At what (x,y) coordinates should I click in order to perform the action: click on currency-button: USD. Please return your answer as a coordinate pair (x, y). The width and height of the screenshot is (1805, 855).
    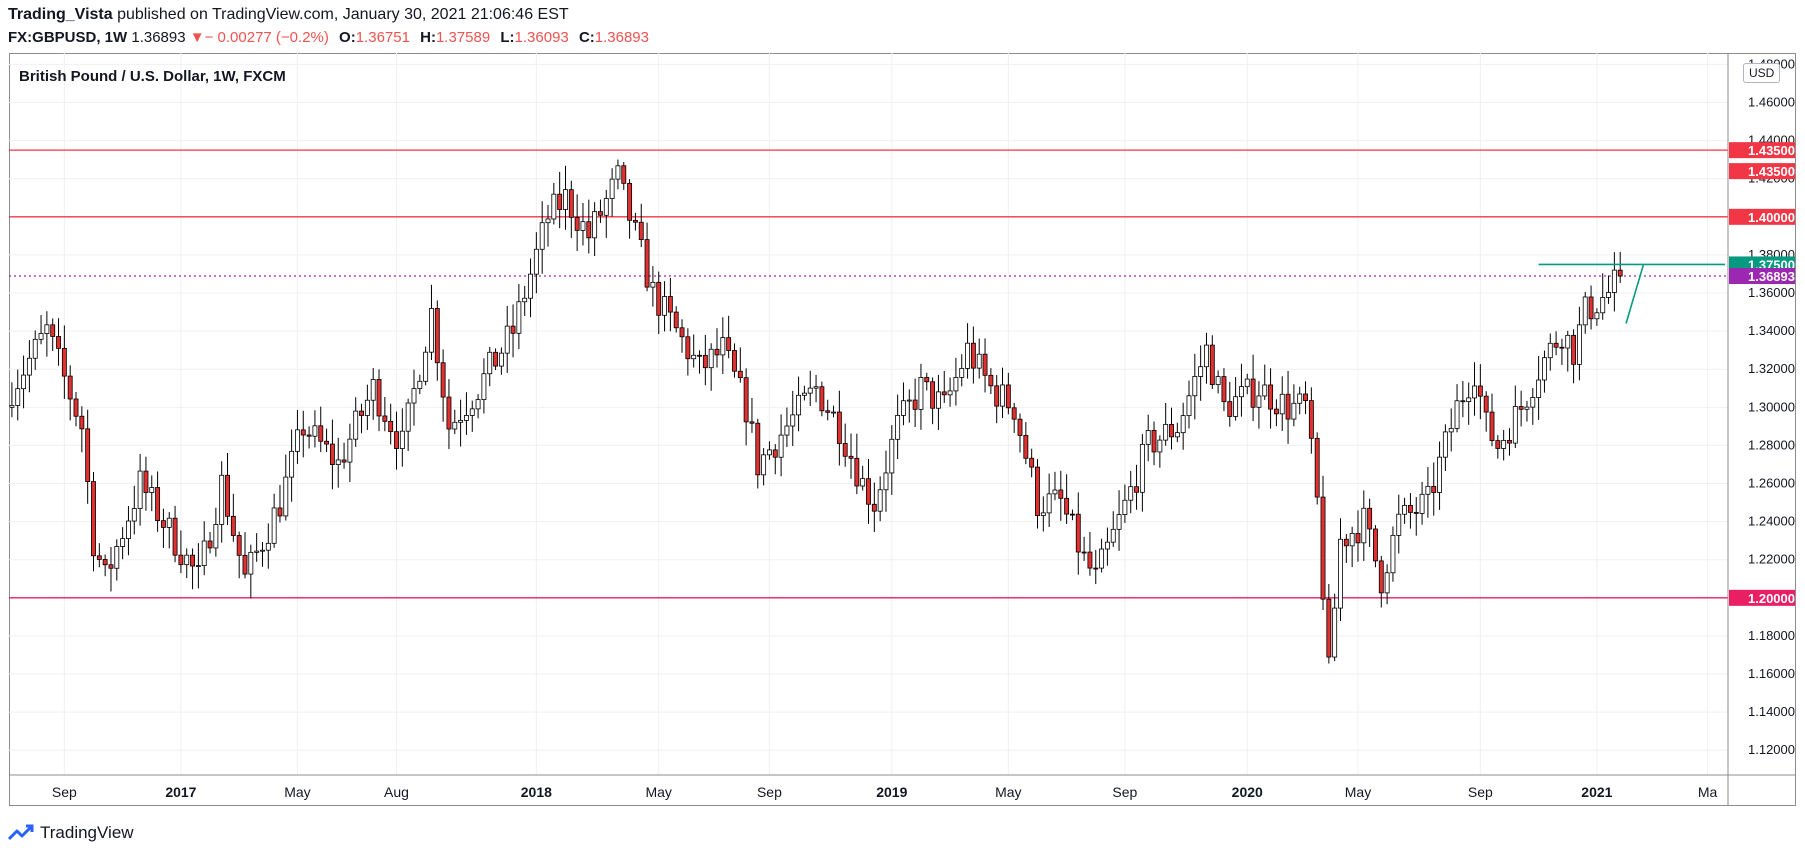
    Looking at the image, I should click on (1762, 73).